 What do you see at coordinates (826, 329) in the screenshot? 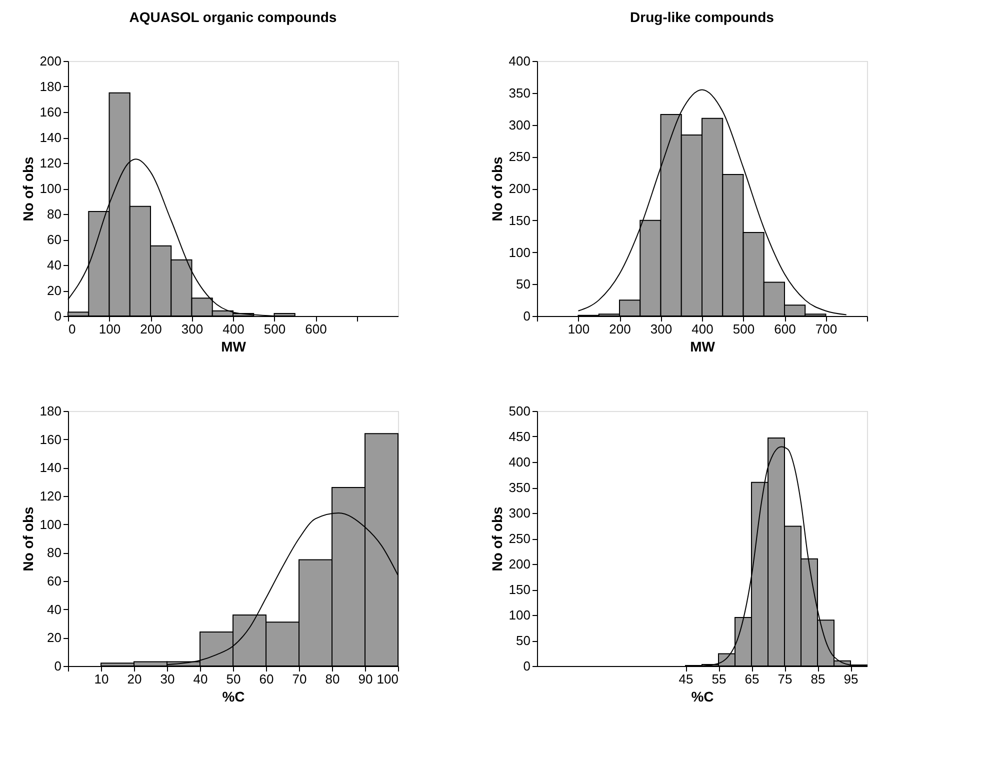
I see `x-tick-label: 700` at bounding box center [826, 329].